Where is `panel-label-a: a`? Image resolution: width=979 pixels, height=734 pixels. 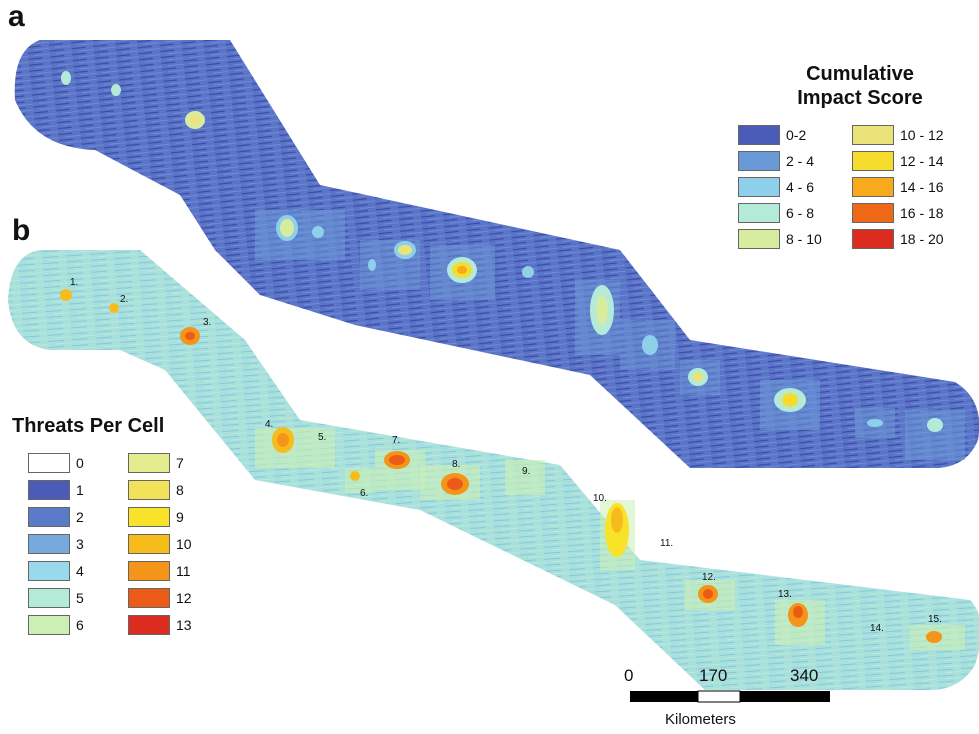 panel-label-a: a is located at coordinates (16, 16).